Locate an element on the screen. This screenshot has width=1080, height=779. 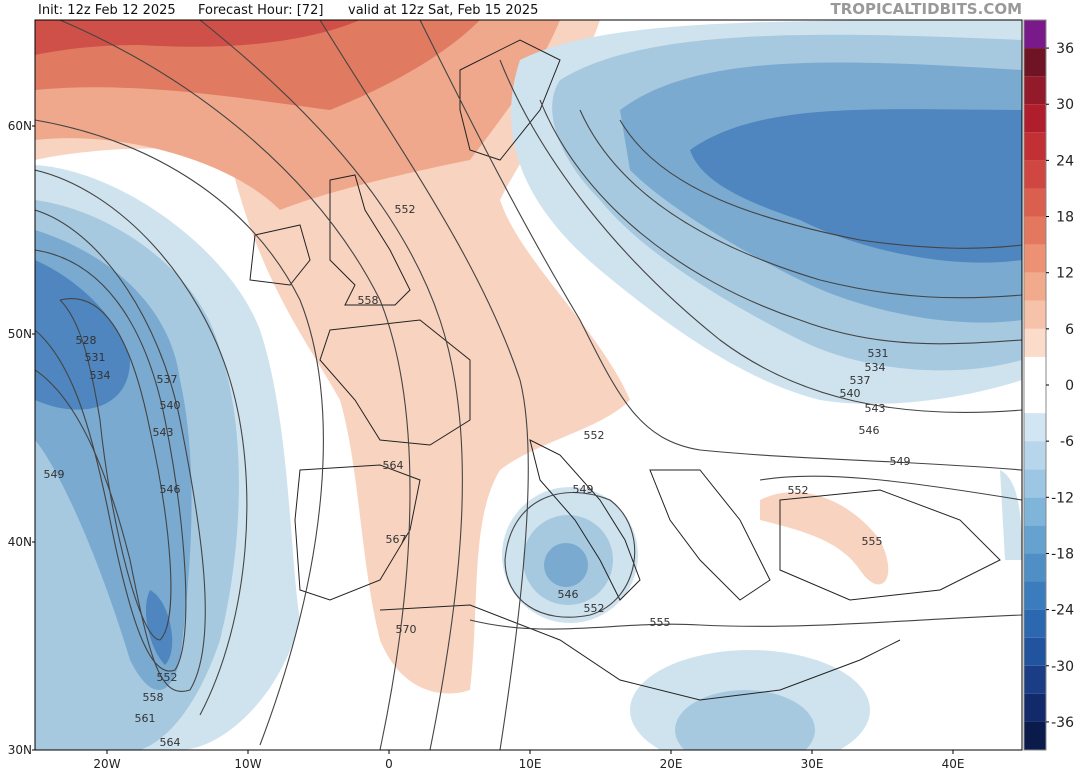
colorbar-tick-label: -12 is located at coordinates (1062, 498).